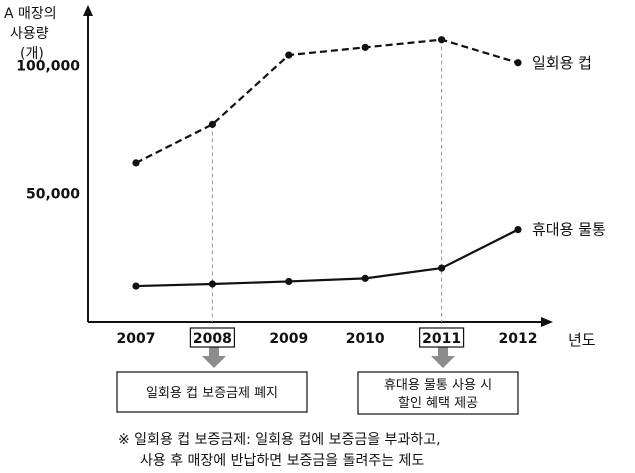 This screenshot has width=635, height=473. What do you see at coordinates (443, 356) in the screenshot?
I see `arrow-down-icon-2011` at bounding box center [443, 356].